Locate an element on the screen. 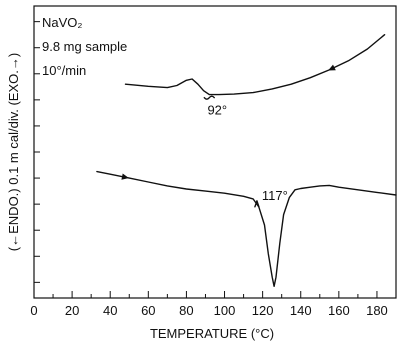  x-axis-tick-labels: 0 20 40 60 80 100 120 140 160 180 is located at coordinates (208, 310).